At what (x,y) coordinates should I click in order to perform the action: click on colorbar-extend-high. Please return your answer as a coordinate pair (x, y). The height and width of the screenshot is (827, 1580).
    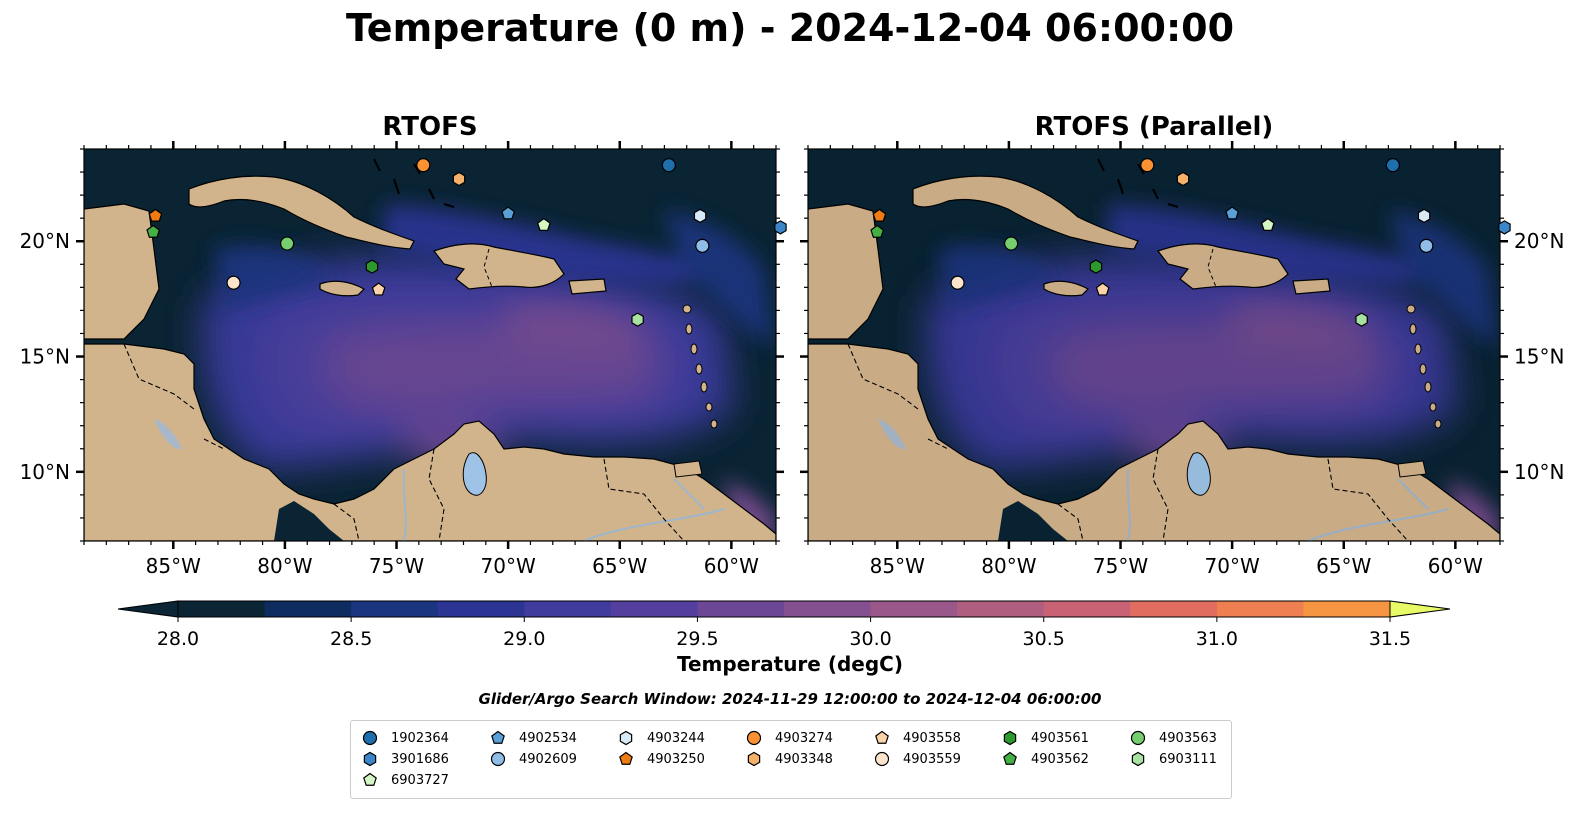
    Looking at the image, I should click on (1420, 609).